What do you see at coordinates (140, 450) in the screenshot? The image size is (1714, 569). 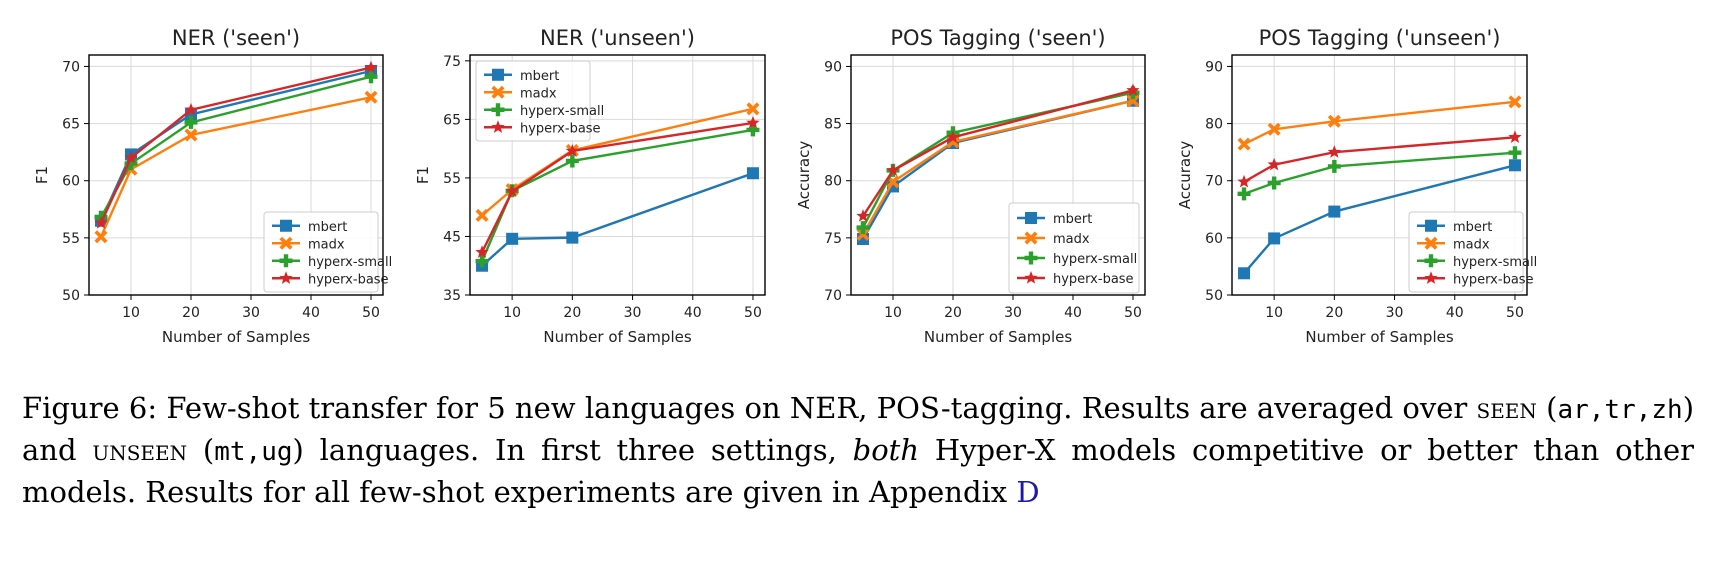 I see `caption-unseen: unseen` at bounding box center [140, 450].